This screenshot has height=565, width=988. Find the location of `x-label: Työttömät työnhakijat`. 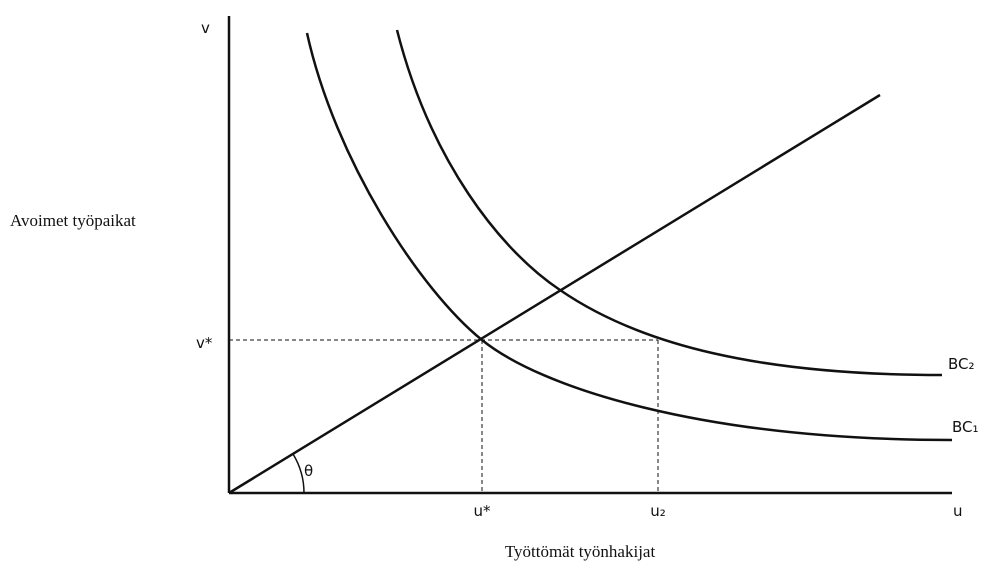

x-label: Työttömät työnhakijat is located at coordinates (580, 551).